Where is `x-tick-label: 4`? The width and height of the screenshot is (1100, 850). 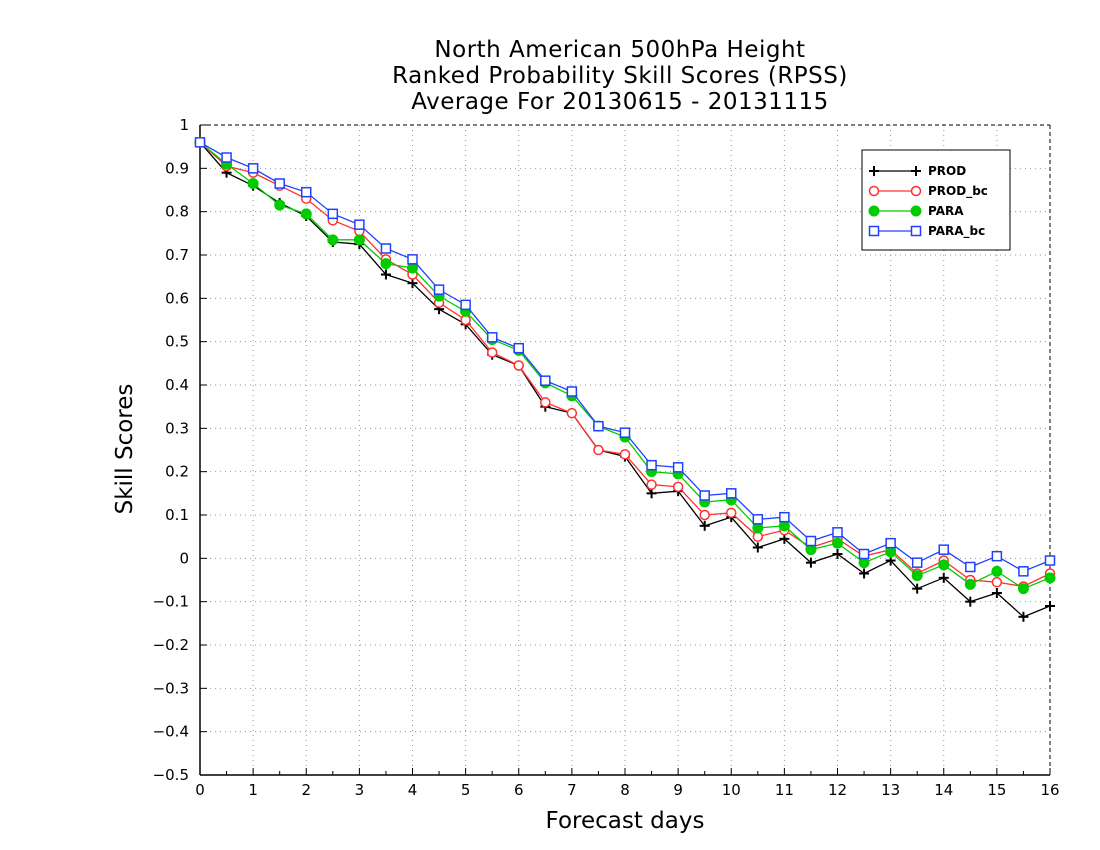
x-tick-label: 4 is located at coordinates (413, 790).